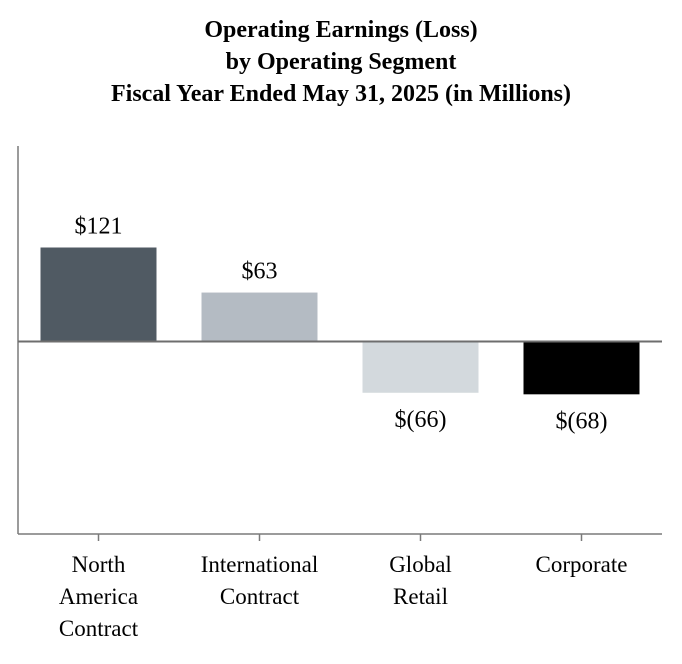  Describe the element at coordinates (99, 227) in the screenshot. I see `data-label-0: $121` at that location.